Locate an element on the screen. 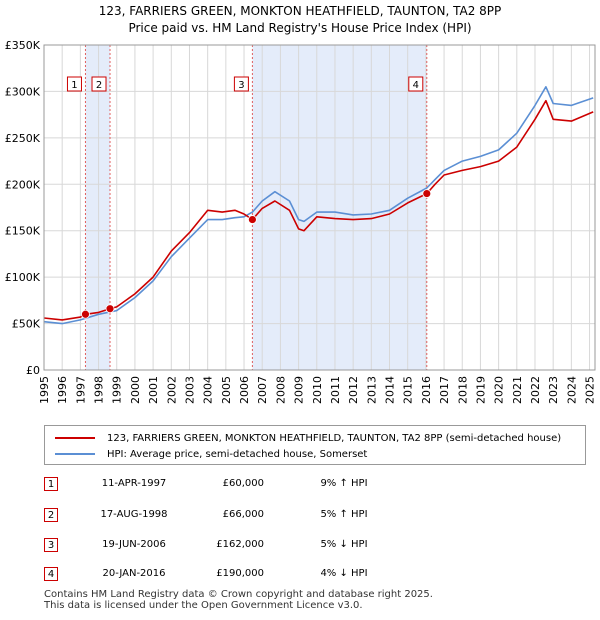 This screenshot has width=600, height=620. x-tick-label: 2024 is located at coordinates (571, 390).